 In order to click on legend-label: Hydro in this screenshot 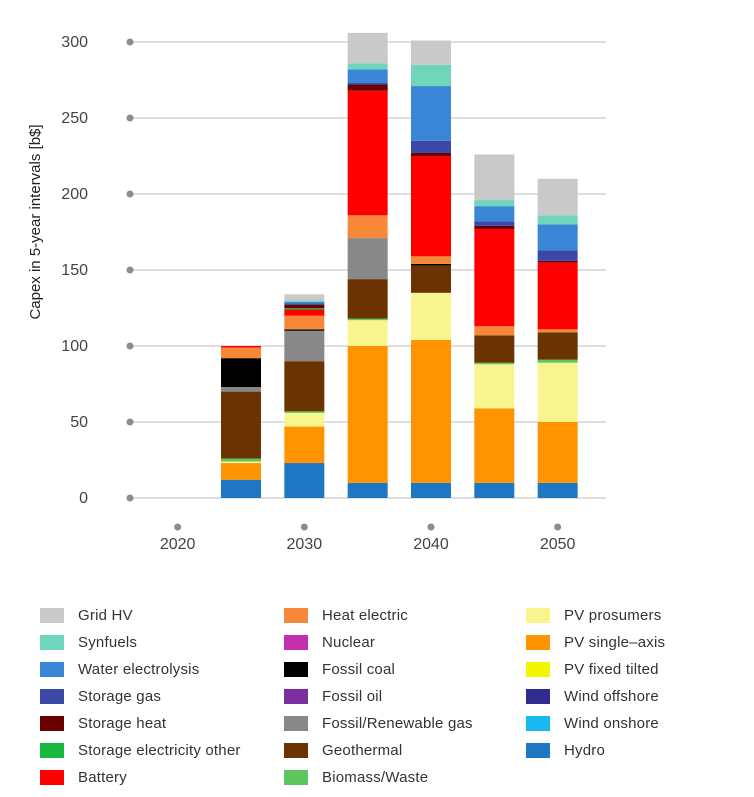, I will do `click(585, 750)`.